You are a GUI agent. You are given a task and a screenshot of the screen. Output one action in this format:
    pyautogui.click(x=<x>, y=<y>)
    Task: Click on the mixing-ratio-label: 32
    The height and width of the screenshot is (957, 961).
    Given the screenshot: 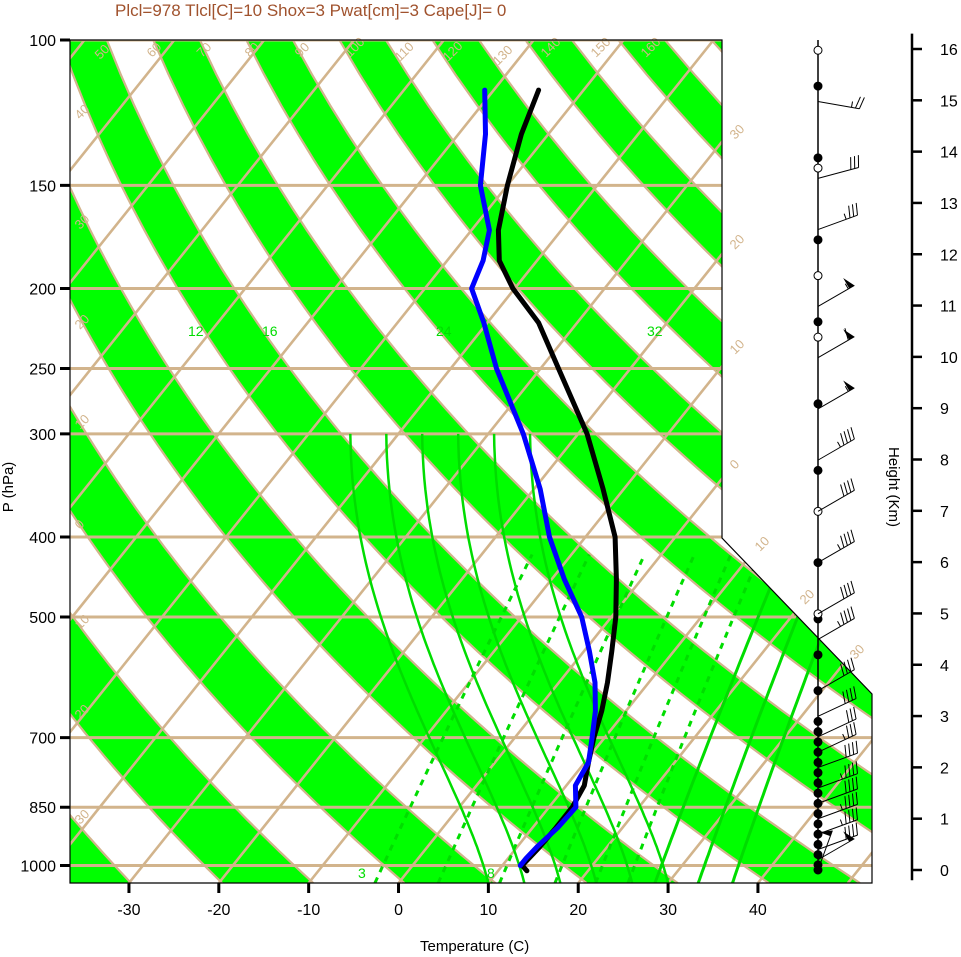 What is the action you would take?
    pyautogui.click(x=655, y=331)
    